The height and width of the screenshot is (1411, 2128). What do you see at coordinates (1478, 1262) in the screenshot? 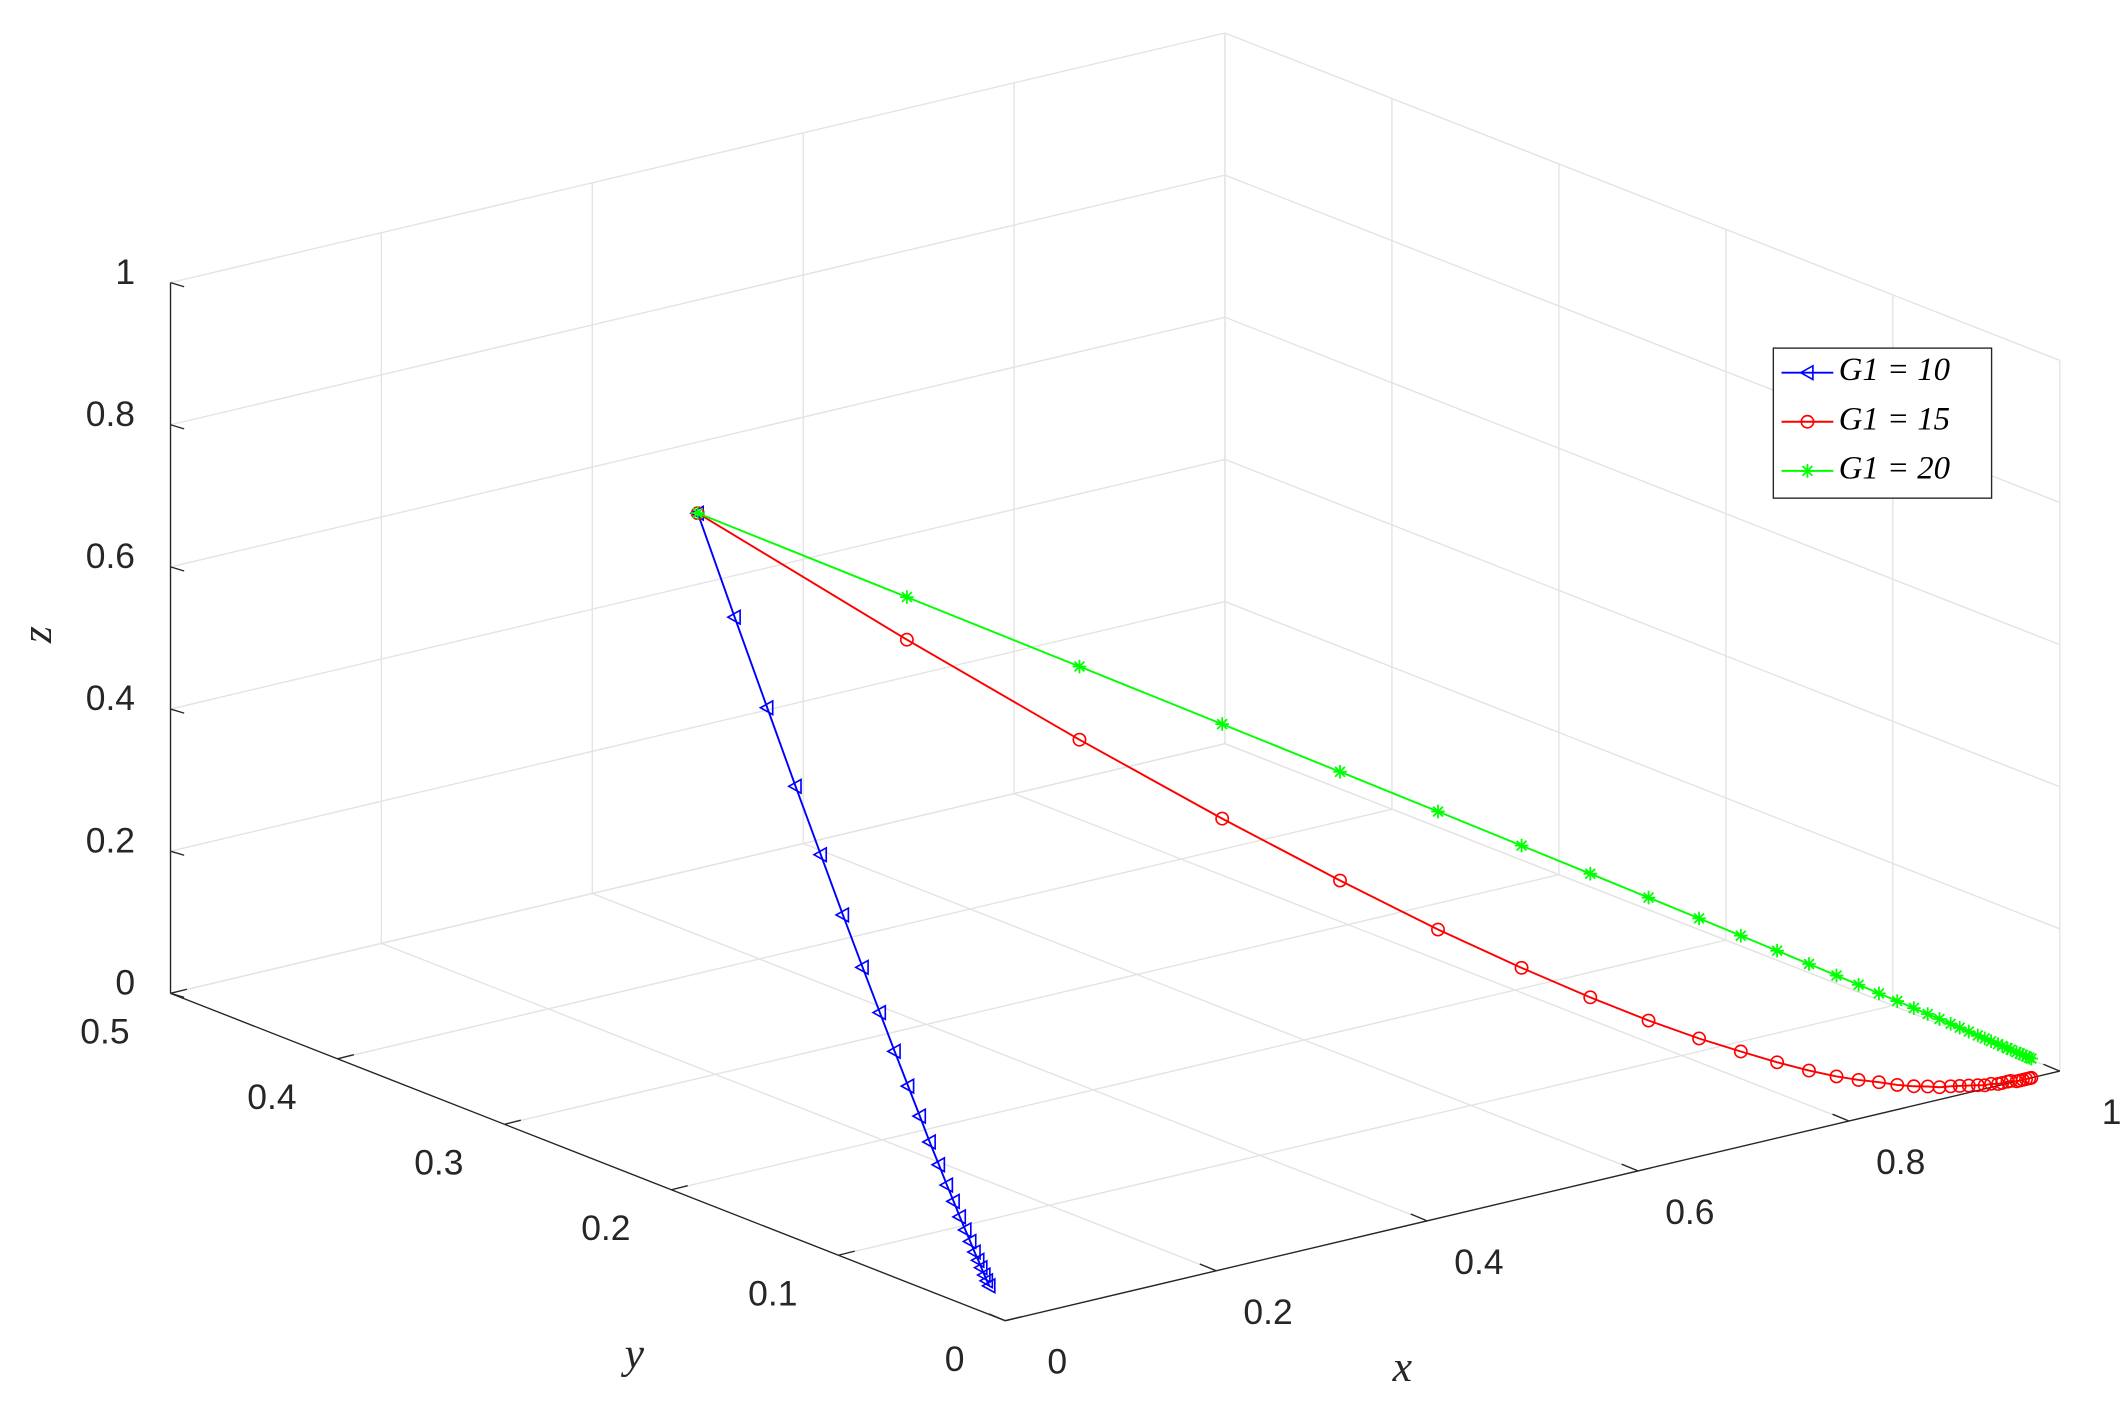
I see `x-tick-label: 0.4` at bounding box center [1478, 1262].